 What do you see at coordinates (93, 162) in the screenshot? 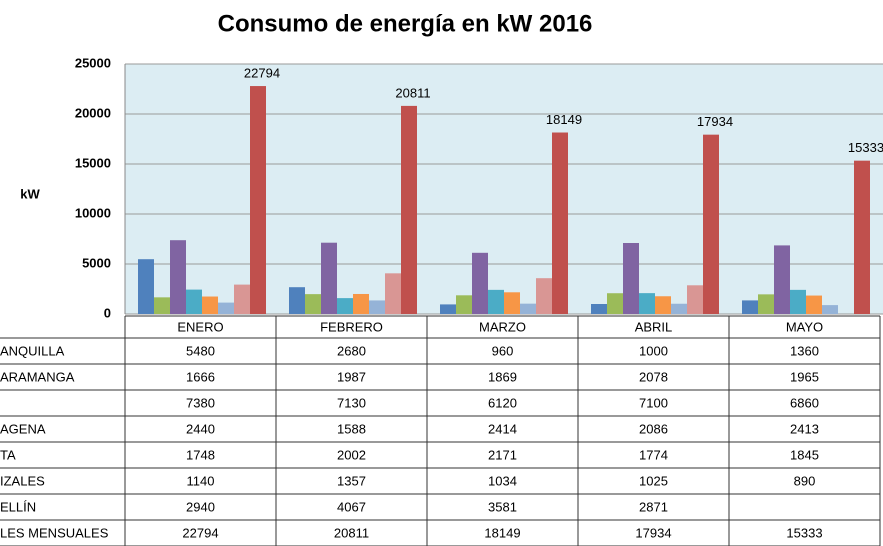
I see `y-tick-label: 15000` at bounding box center [93, 162].